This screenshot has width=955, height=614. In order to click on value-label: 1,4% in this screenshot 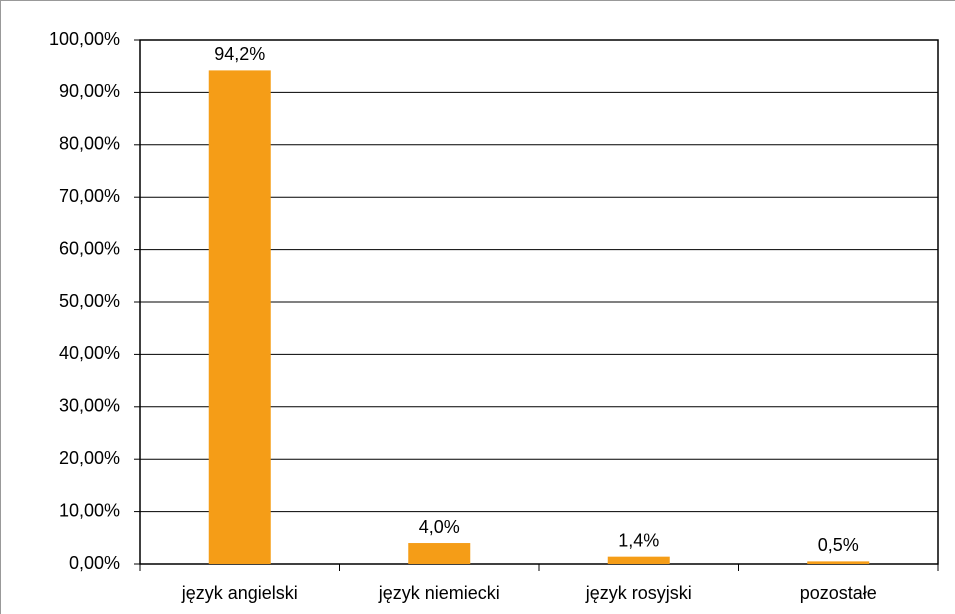, I will do `click(638, 540)`.